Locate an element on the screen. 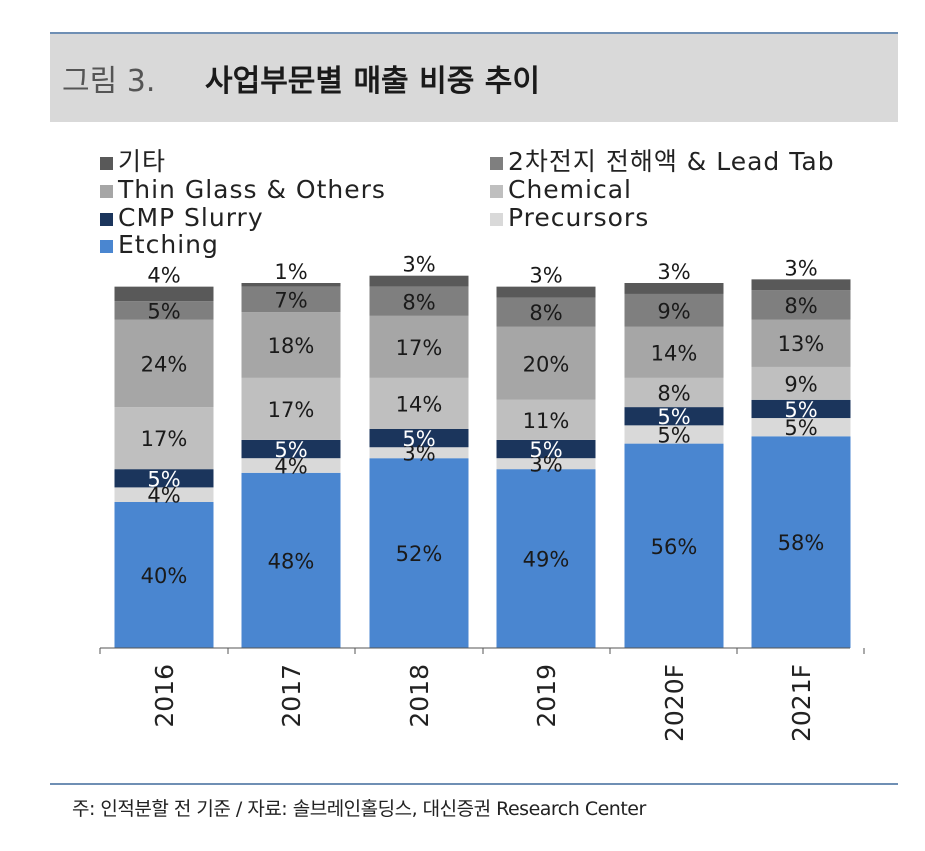 This screenshot has height=851, width=925. data-label-etching-2021f: 58% is located at coordinates (801, 543).